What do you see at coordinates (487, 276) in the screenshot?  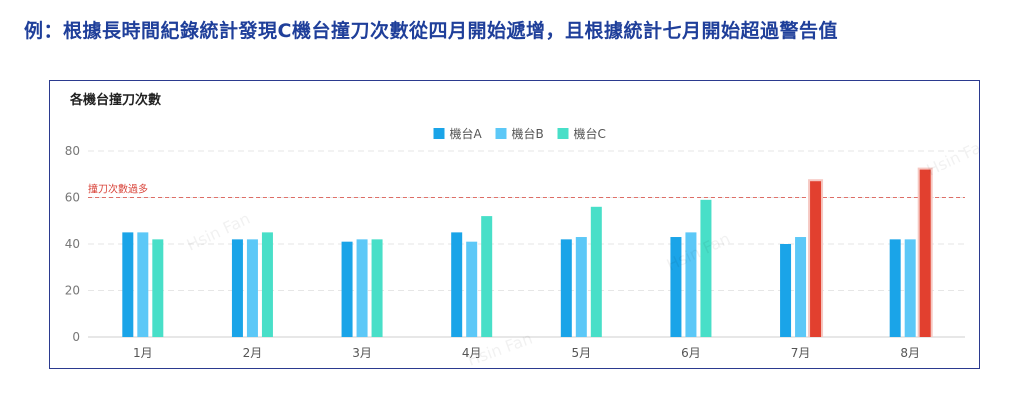 I see `bar-機台C-4月` at bounding box center [487, 276].